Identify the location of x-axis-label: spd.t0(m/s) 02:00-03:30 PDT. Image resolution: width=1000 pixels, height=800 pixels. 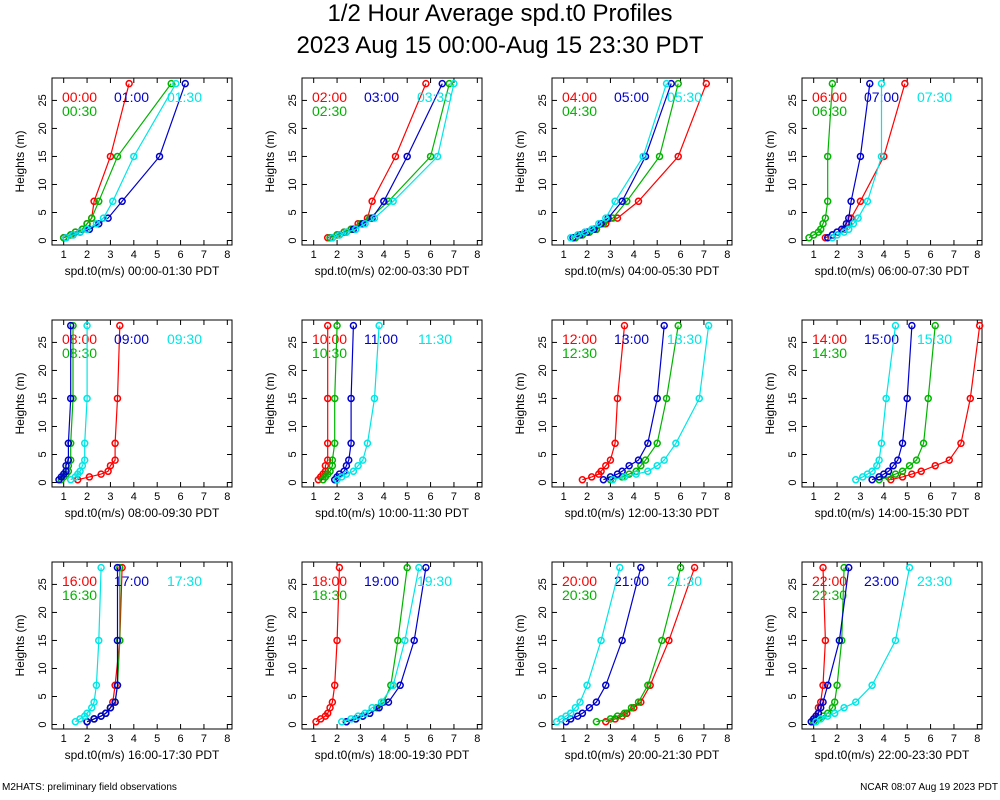
(392, 271).